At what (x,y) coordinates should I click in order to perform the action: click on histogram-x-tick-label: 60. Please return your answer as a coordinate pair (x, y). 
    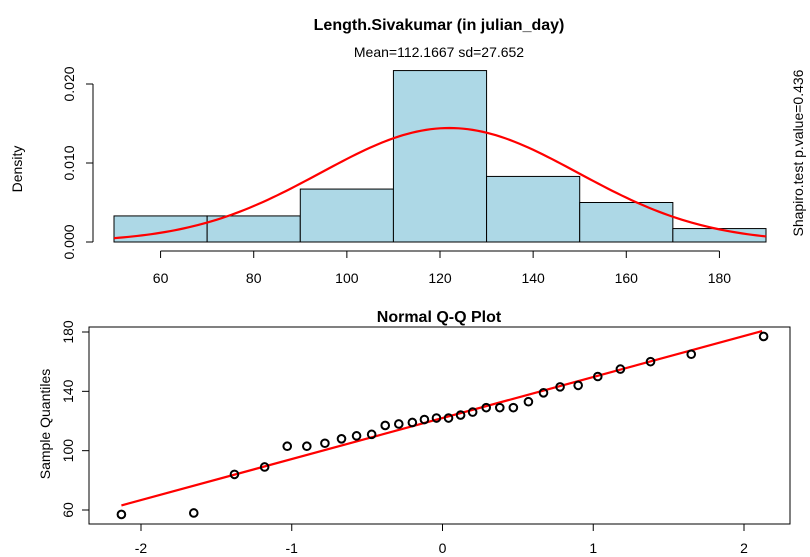
    Looking at the image, I should click on (161, 278).